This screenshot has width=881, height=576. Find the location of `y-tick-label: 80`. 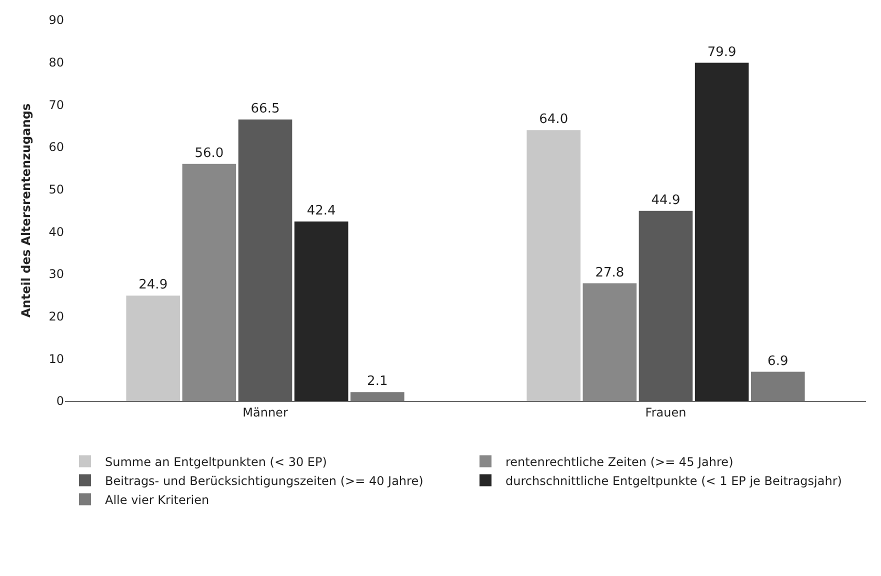

y-tick-label: 80 is located at coordinates (56, 63).